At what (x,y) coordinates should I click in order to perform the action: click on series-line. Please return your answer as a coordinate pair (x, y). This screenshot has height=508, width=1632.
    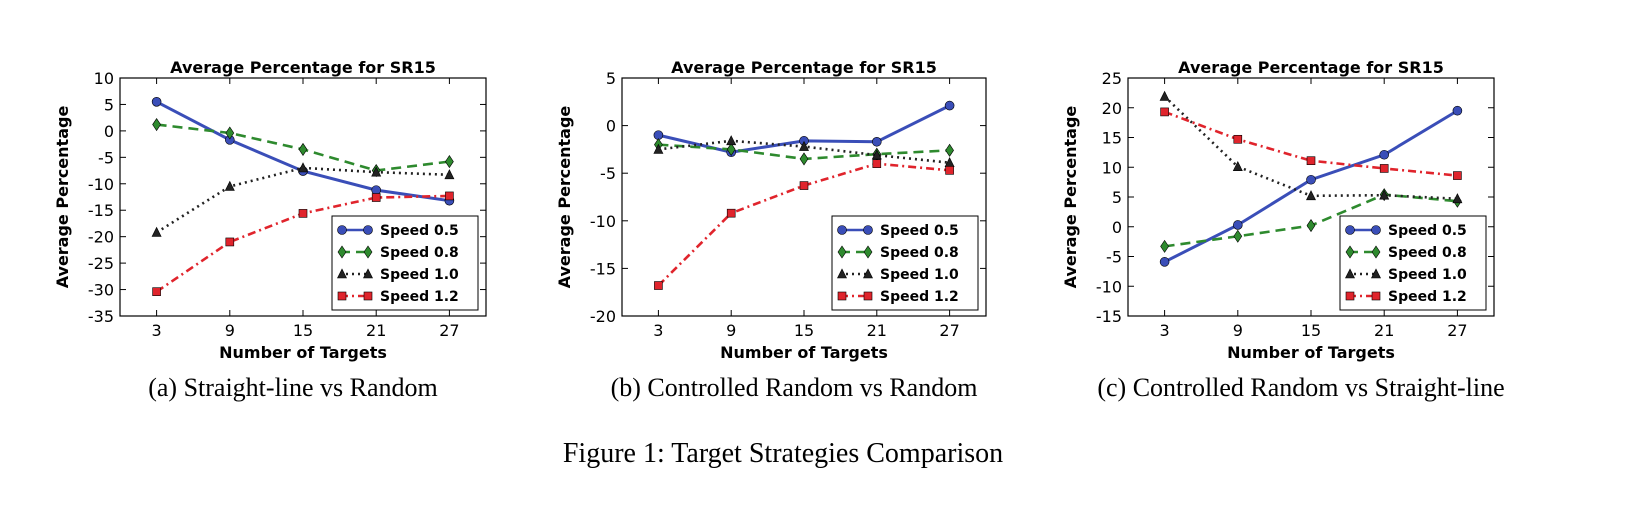
    Looking at the image, I should click on (1311, 143).